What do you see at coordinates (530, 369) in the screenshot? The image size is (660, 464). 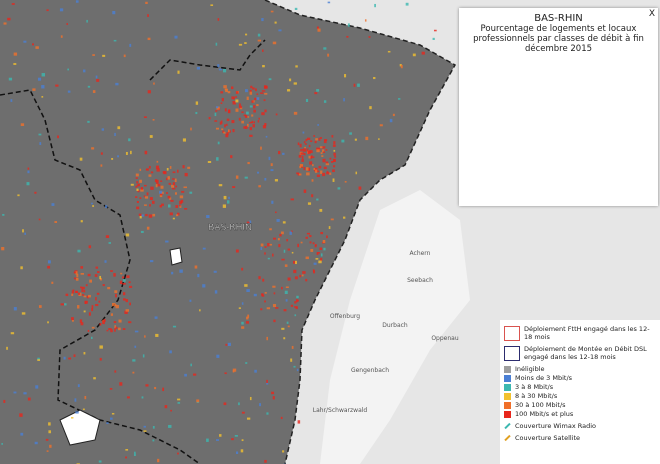 I see `legend-label: Inéligible` at bounding box center [530, 369].